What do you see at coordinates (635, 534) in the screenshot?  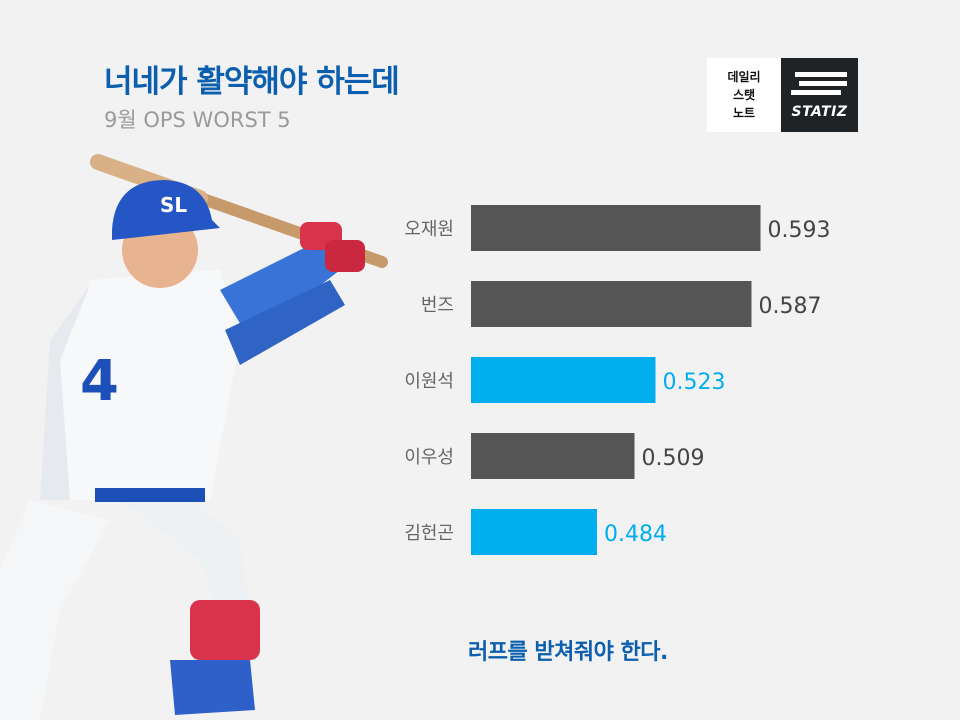 I see `value-label: 0.484` at bounding box center [635, 534].